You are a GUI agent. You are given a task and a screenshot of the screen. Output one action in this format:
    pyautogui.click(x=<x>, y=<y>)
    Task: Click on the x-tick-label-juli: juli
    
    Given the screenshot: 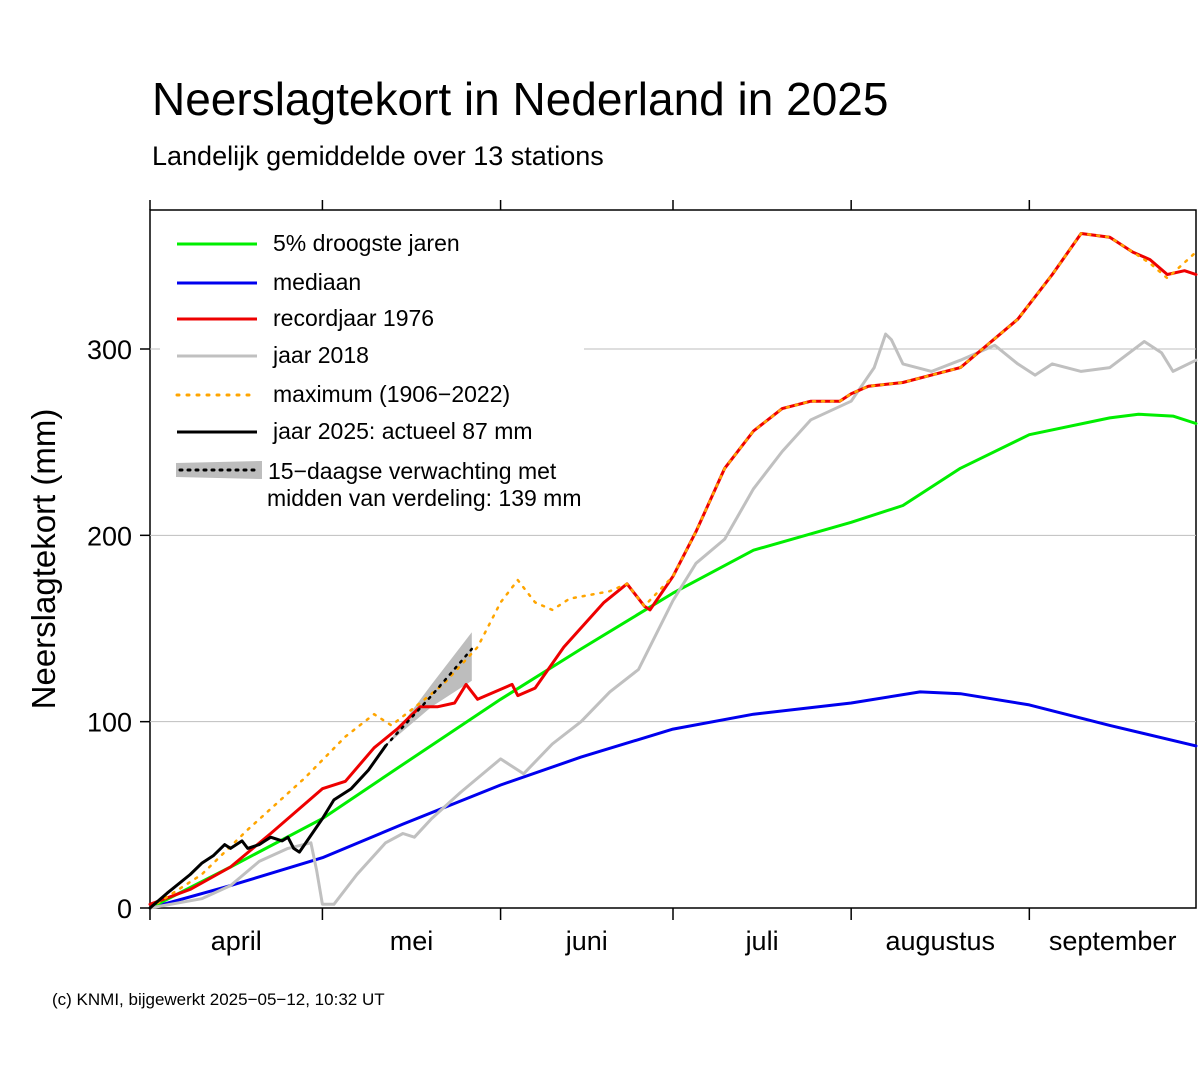 What is the action you would take?
    pyautogui.click(x=762, y=941)
    